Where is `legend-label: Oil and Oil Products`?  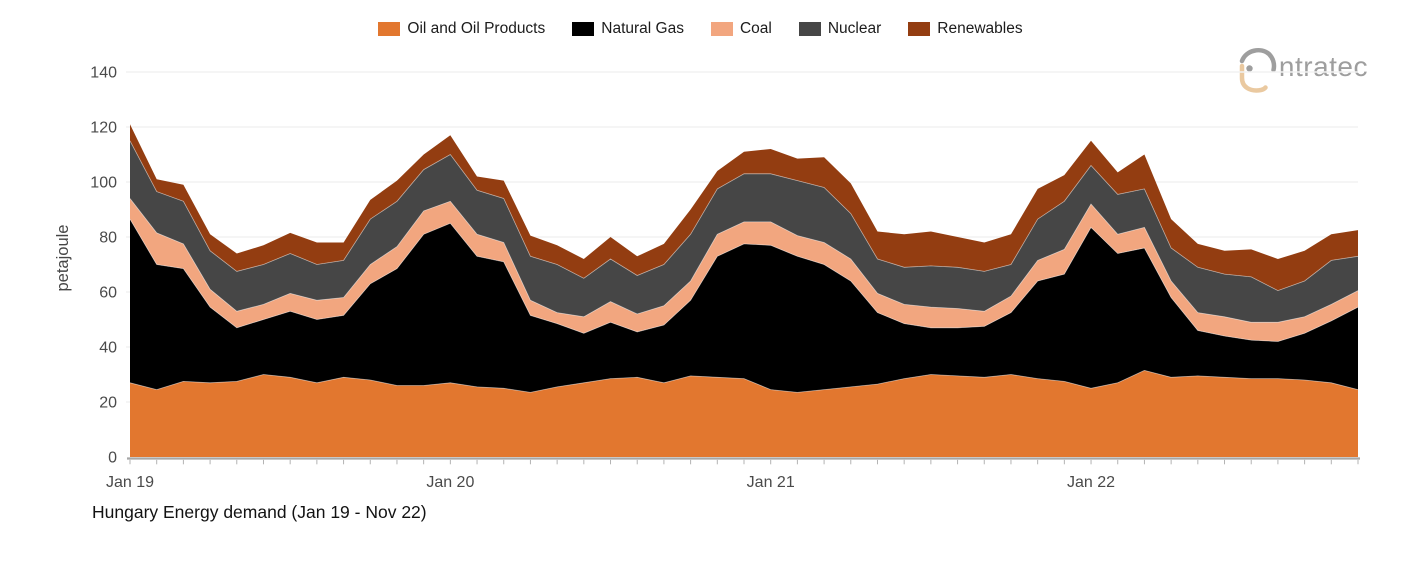
legend-label: Oil and Oil Products is located at coordinates (476, 28).